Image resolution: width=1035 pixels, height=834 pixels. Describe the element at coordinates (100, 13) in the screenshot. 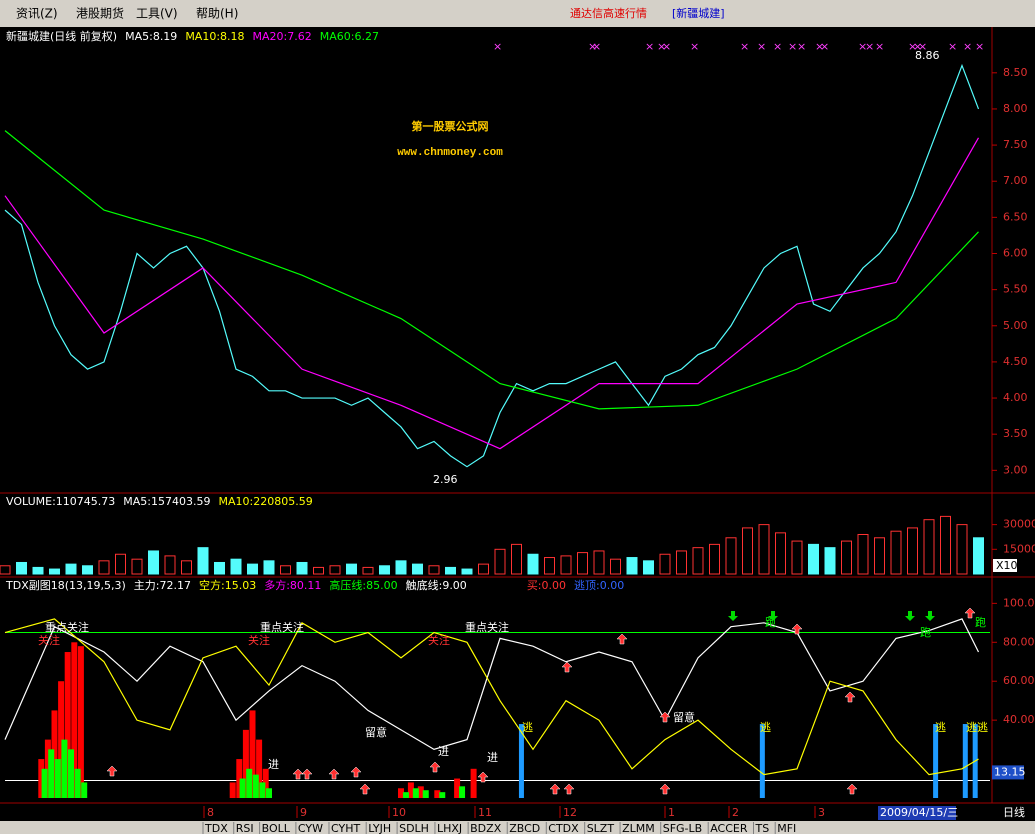

I see `menu-item: 港股期货` at that location.